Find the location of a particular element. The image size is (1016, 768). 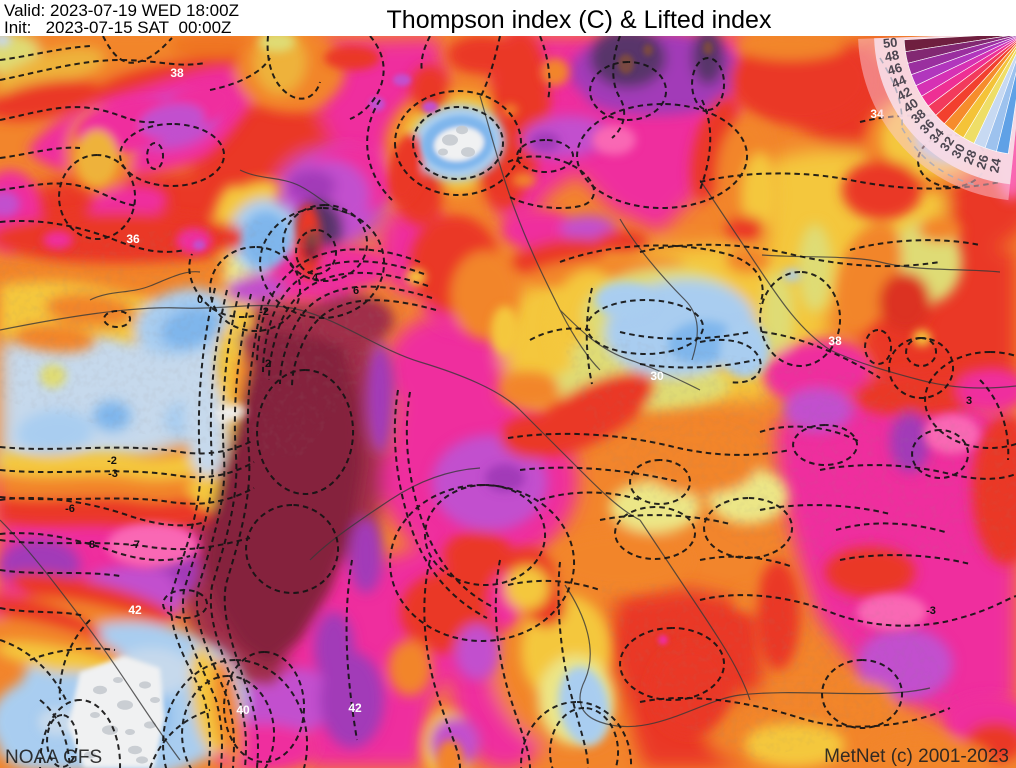

svg-text: -7 is located at coordinates (135, 545).